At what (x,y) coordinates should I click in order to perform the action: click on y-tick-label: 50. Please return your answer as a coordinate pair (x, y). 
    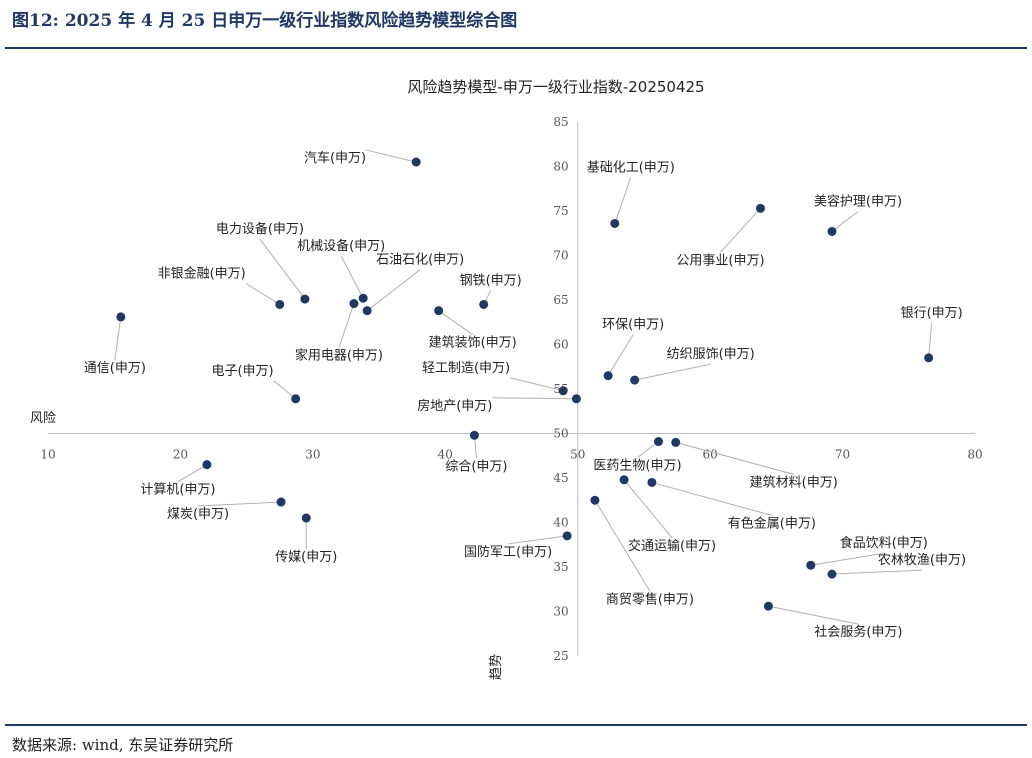
    Looking at the image, I should click on (560, 434).